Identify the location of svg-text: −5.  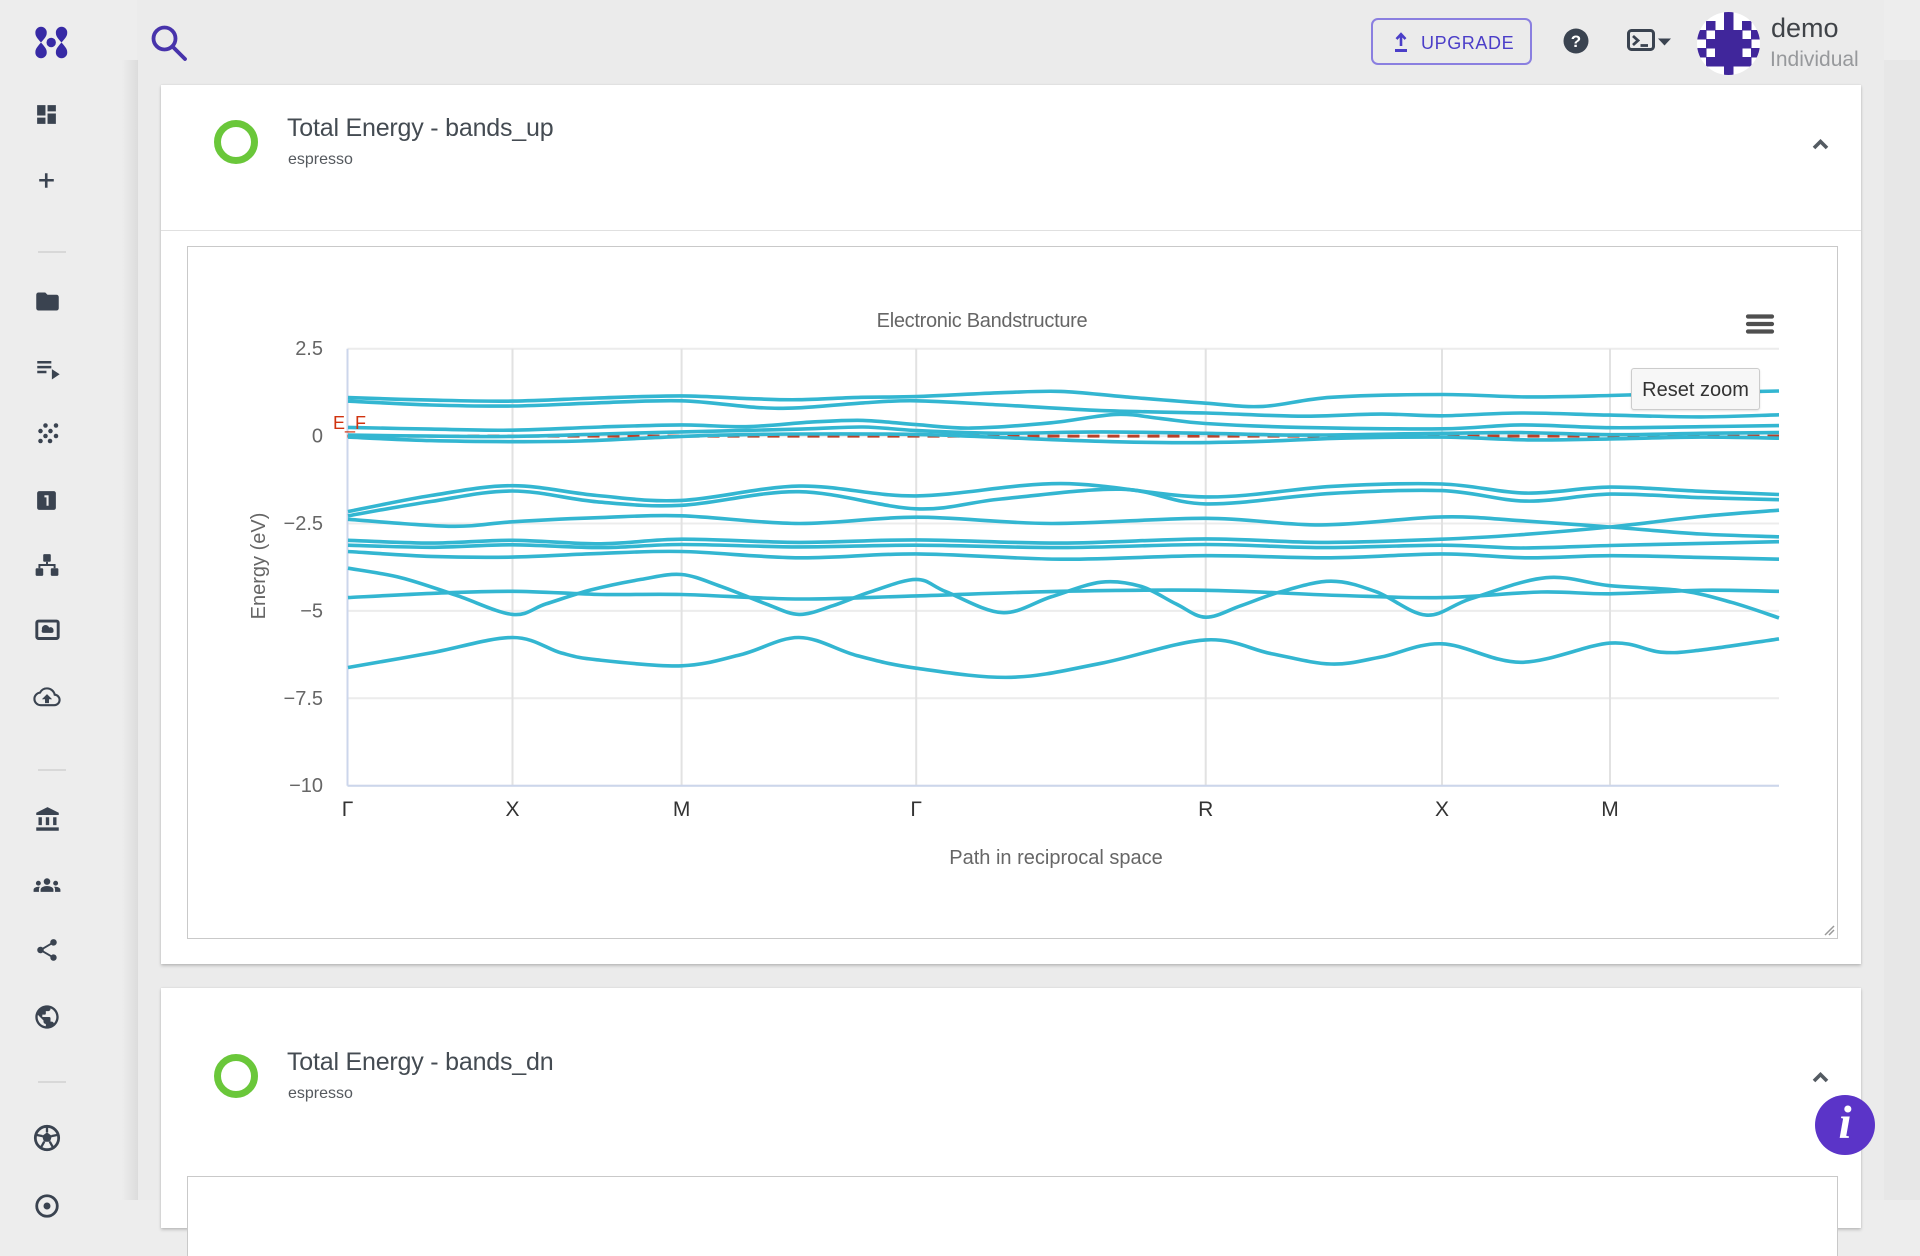
(311, 611).